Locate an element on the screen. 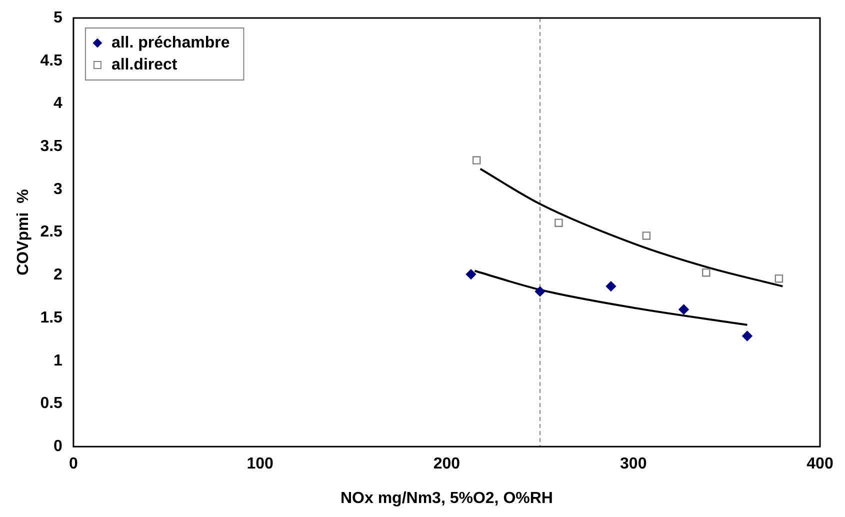 Image resolution: width=845 pixels, height=517 pixels. y-tick-label: 2 is located at coordinates (58, 275).